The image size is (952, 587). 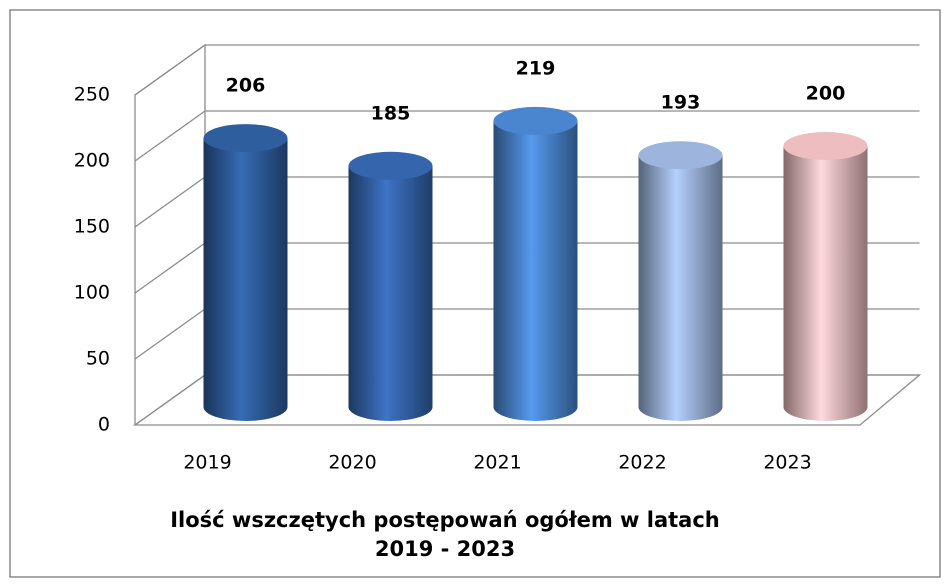 I want to click on x-tick-label: 2020, so click(x=352, y=463).